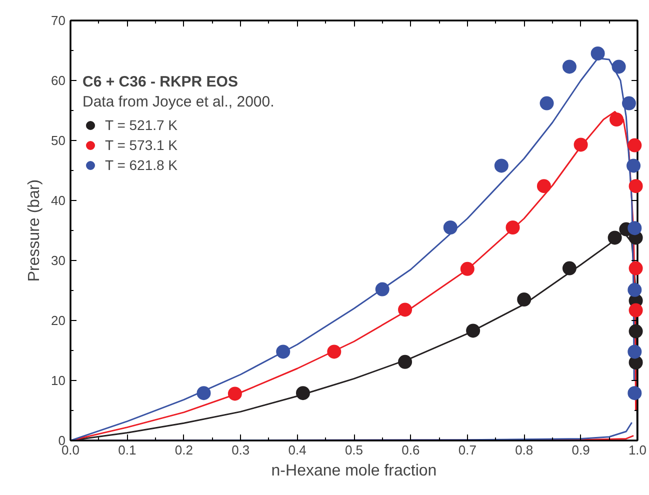 This screenshot has width=649, height=495. Describe the element at coordinates (58, 260) in the screenshot. I see `y-tick-label: 30` at that location.